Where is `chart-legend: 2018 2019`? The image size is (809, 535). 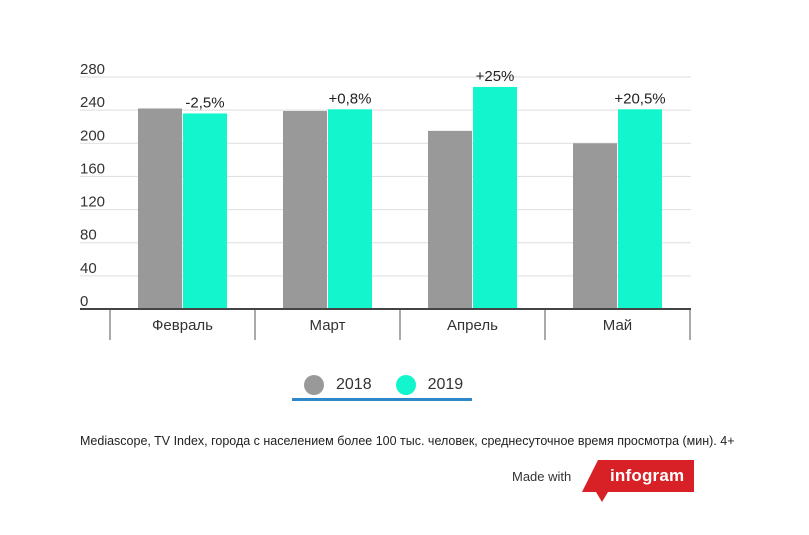 chart-legend: 2018 2019 is located at coordinates (382, 385).